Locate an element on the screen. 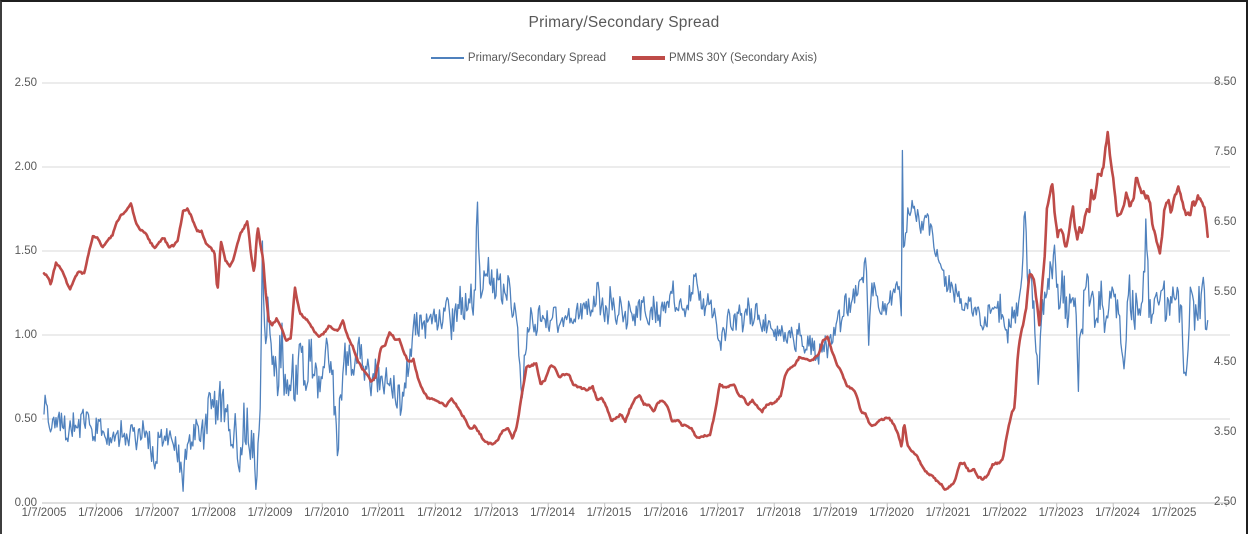 This screenshot has height=534, width=1248. x-axis-label: 1/7/2011 is located at coordinates (383, 513).